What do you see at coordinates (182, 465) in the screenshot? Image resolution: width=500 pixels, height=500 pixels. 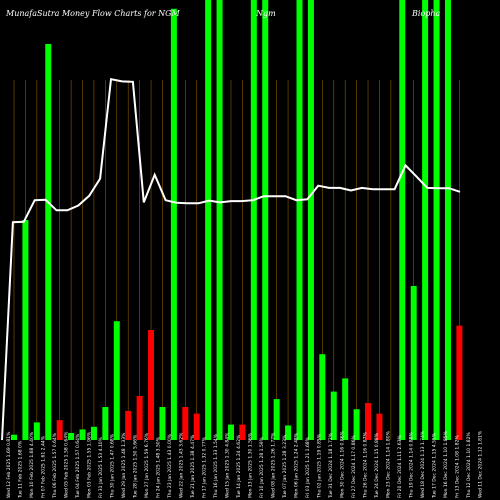 I see `x-tick-label: Wed 22 Jan 2025 1.43 3.62%` at bounding box center [182, 465].